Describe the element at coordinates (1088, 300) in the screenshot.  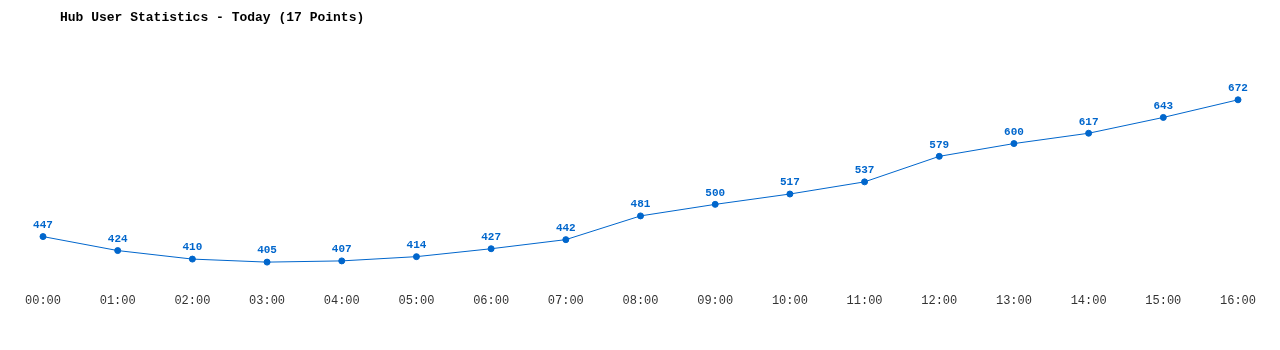
I see `x-tick-label: 14:00` at that location.